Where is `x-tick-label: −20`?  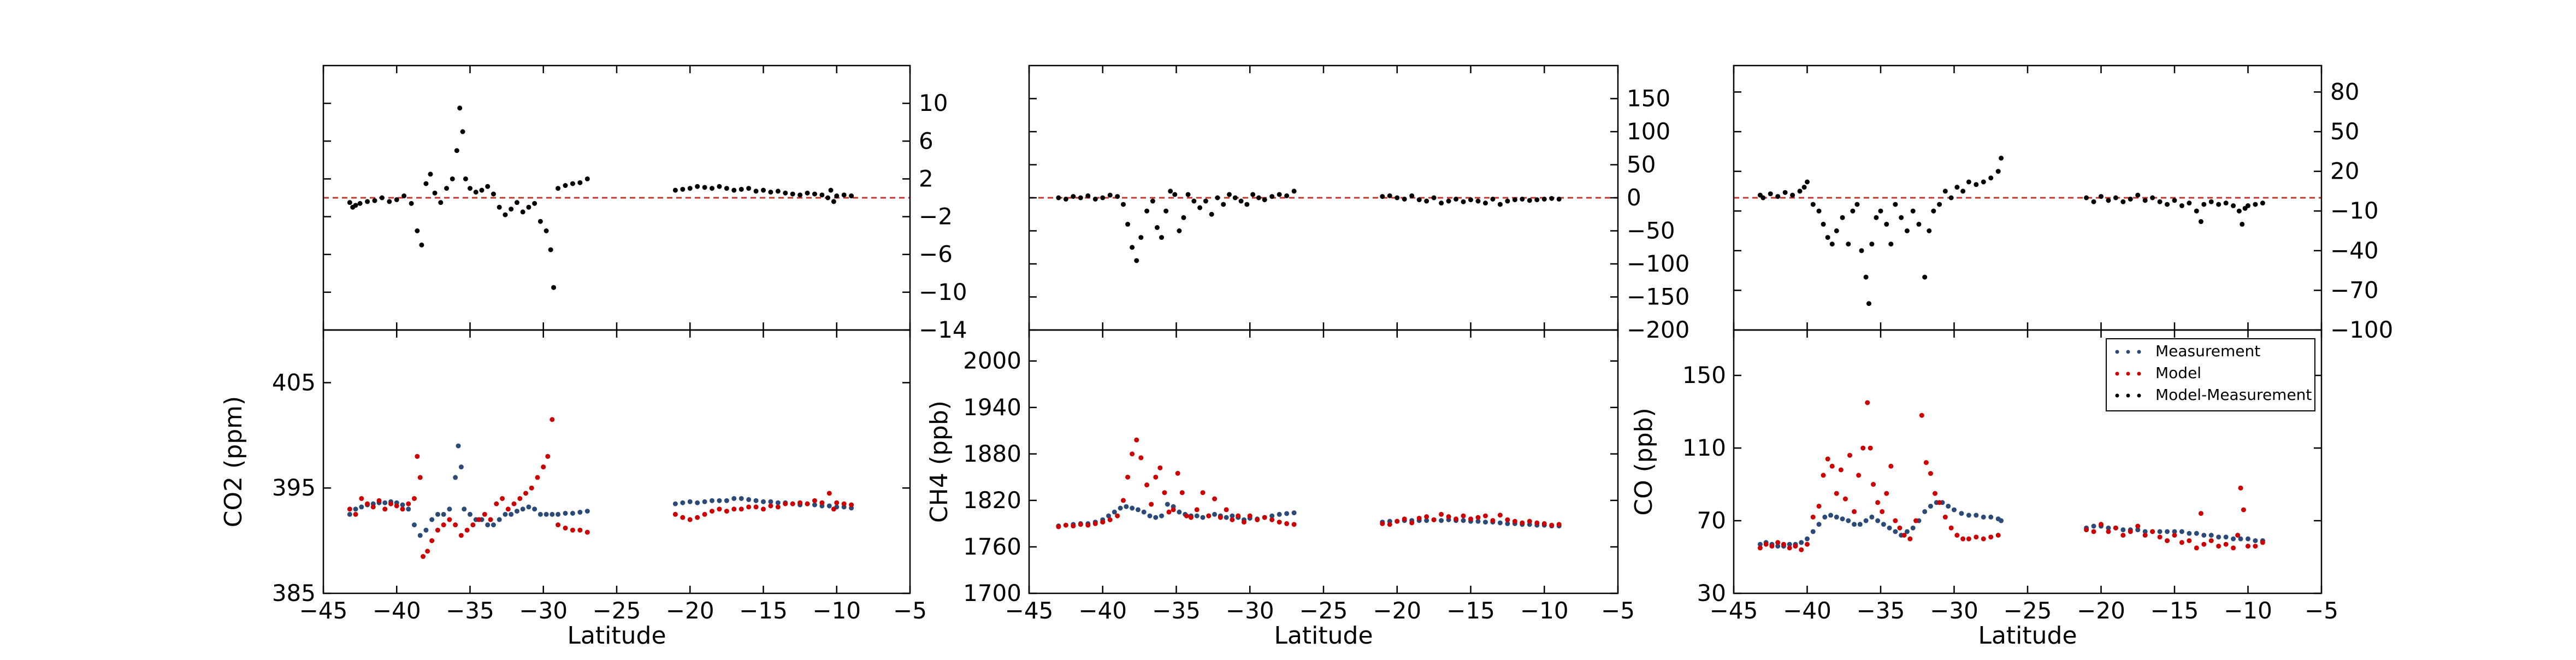
x-tick-label: −20 is located at coordinates (690, 611).